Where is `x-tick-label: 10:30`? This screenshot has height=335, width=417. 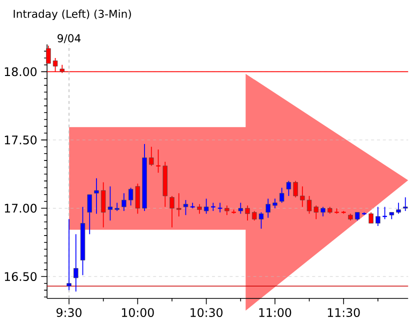
x-tick-label: 10:30 is located at coordinates (206, 312).